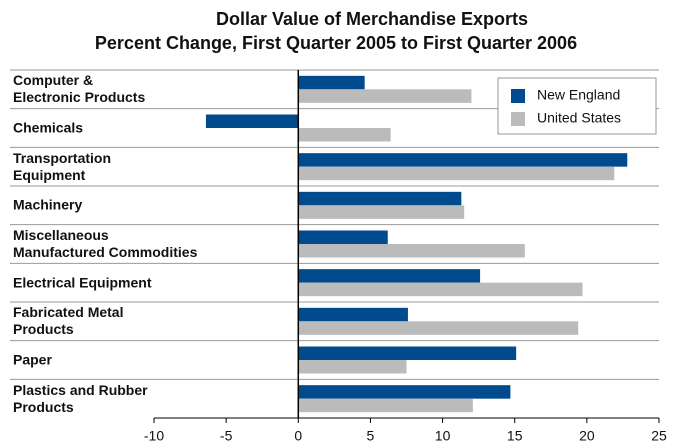  What do you see at coordinates (48, 204) in the screenshot?
I see `category-label: Machinery` at bounding box center [48, 204].